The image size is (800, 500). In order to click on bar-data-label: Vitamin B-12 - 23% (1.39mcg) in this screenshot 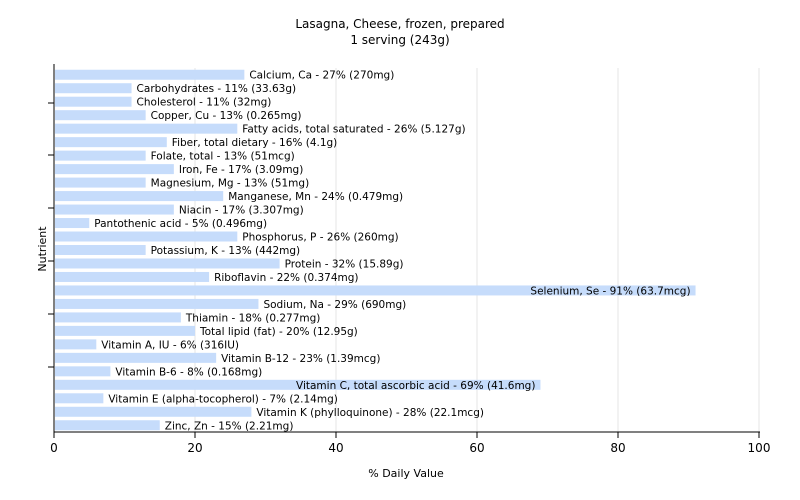, I will do `click(300, 359)`.